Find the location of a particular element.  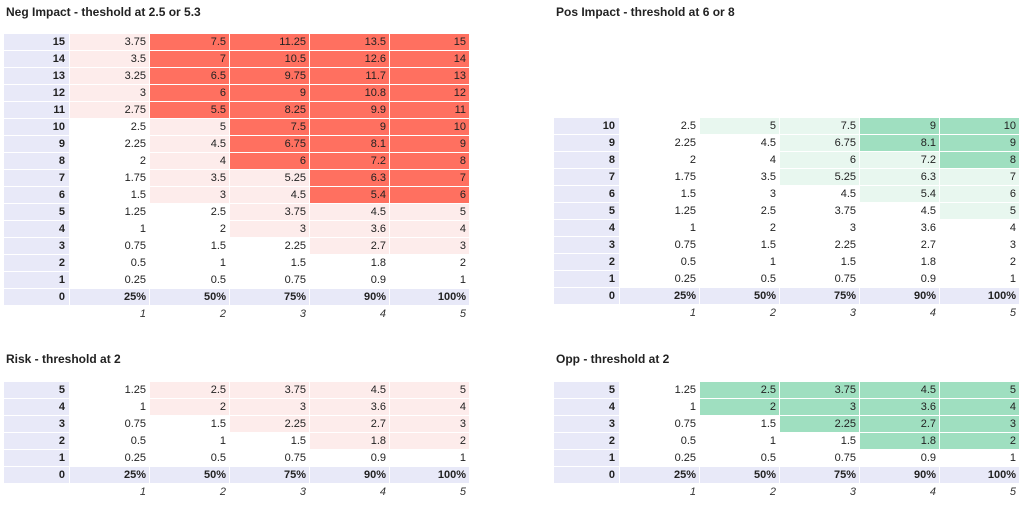

percentage-cell: 50% is located at coordinates (190, 475).